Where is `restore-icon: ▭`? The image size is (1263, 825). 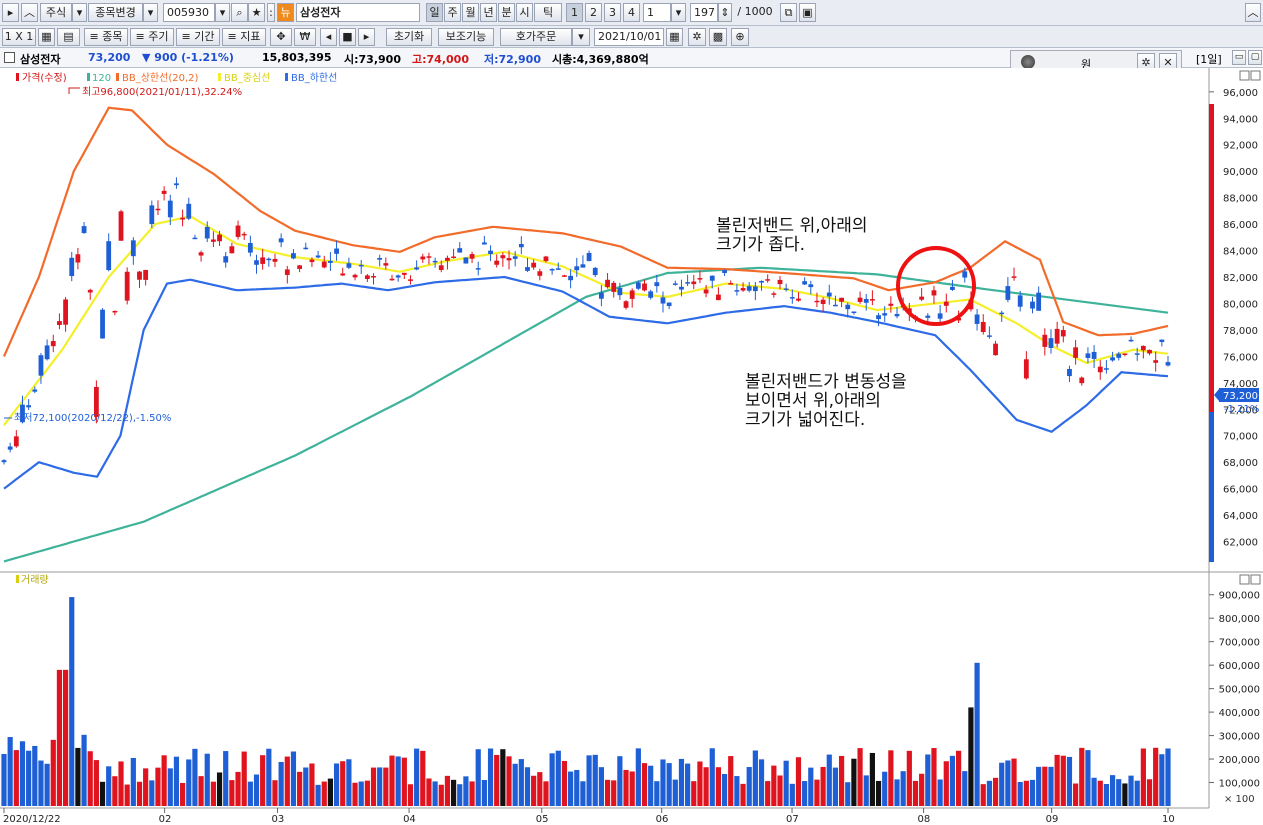
restore-icon: ▭ is located at coordinates (1239, 57).